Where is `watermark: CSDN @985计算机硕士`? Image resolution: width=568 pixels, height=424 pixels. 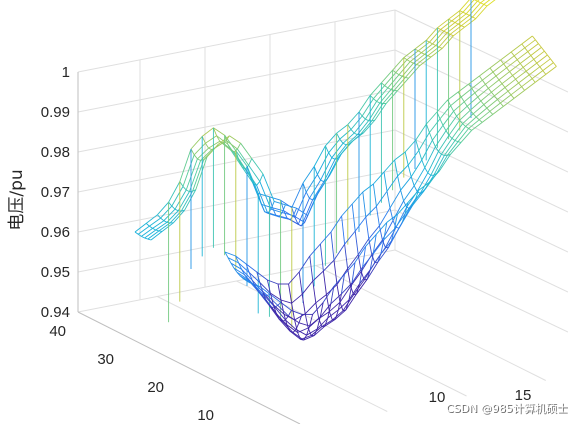 watermark: CSDN @985计算机硕士 is located at coordinates (507, 408).